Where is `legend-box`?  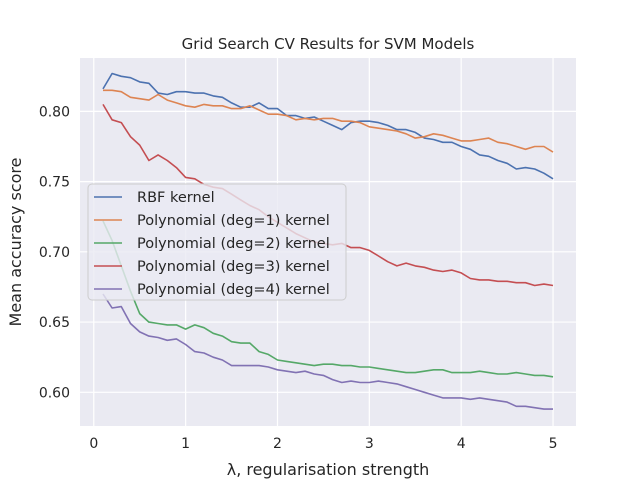
legend-box is located at coordinates (217, 242).